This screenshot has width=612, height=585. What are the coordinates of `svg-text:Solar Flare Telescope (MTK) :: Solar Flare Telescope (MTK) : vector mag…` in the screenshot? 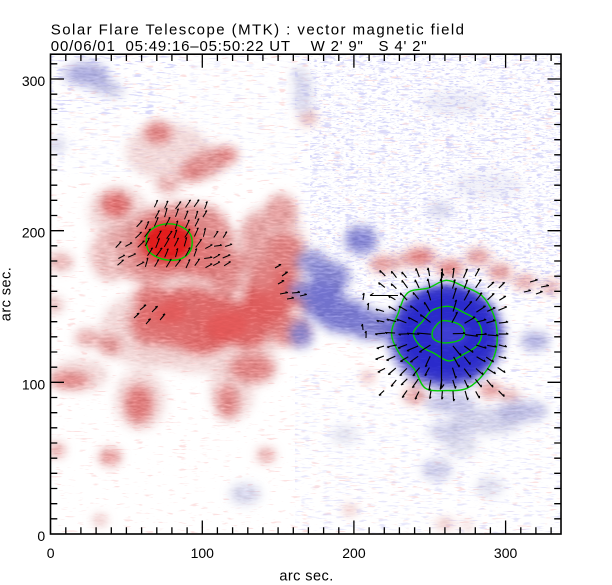 It's located at (258, 30).